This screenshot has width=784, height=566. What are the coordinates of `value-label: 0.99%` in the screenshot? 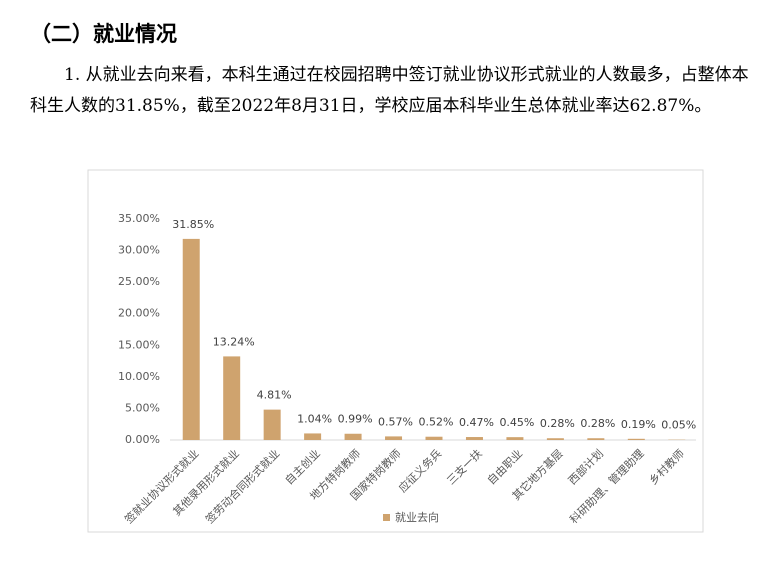 It's located at (355, 419).